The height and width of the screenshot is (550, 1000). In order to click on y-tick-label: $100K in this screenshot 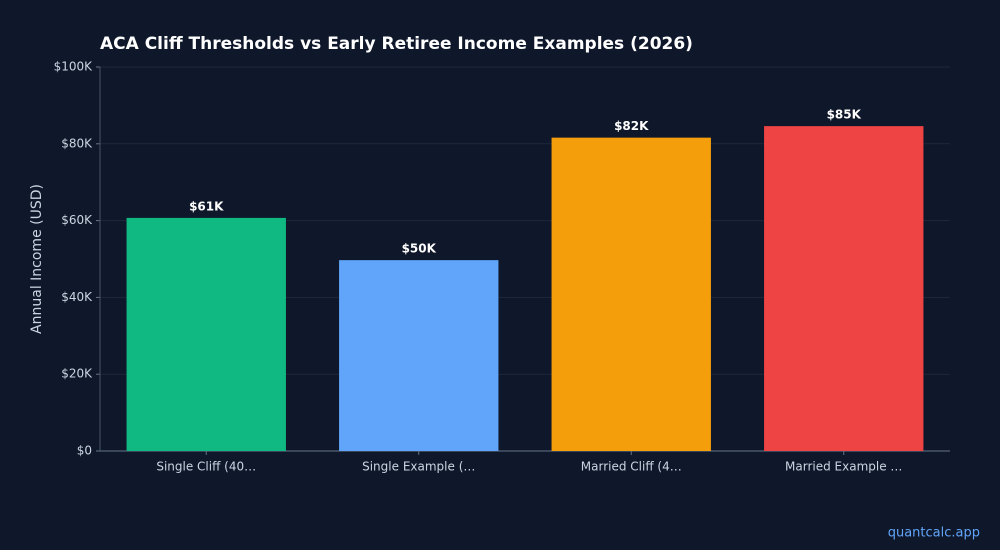, I will do `click(74, 67)`.